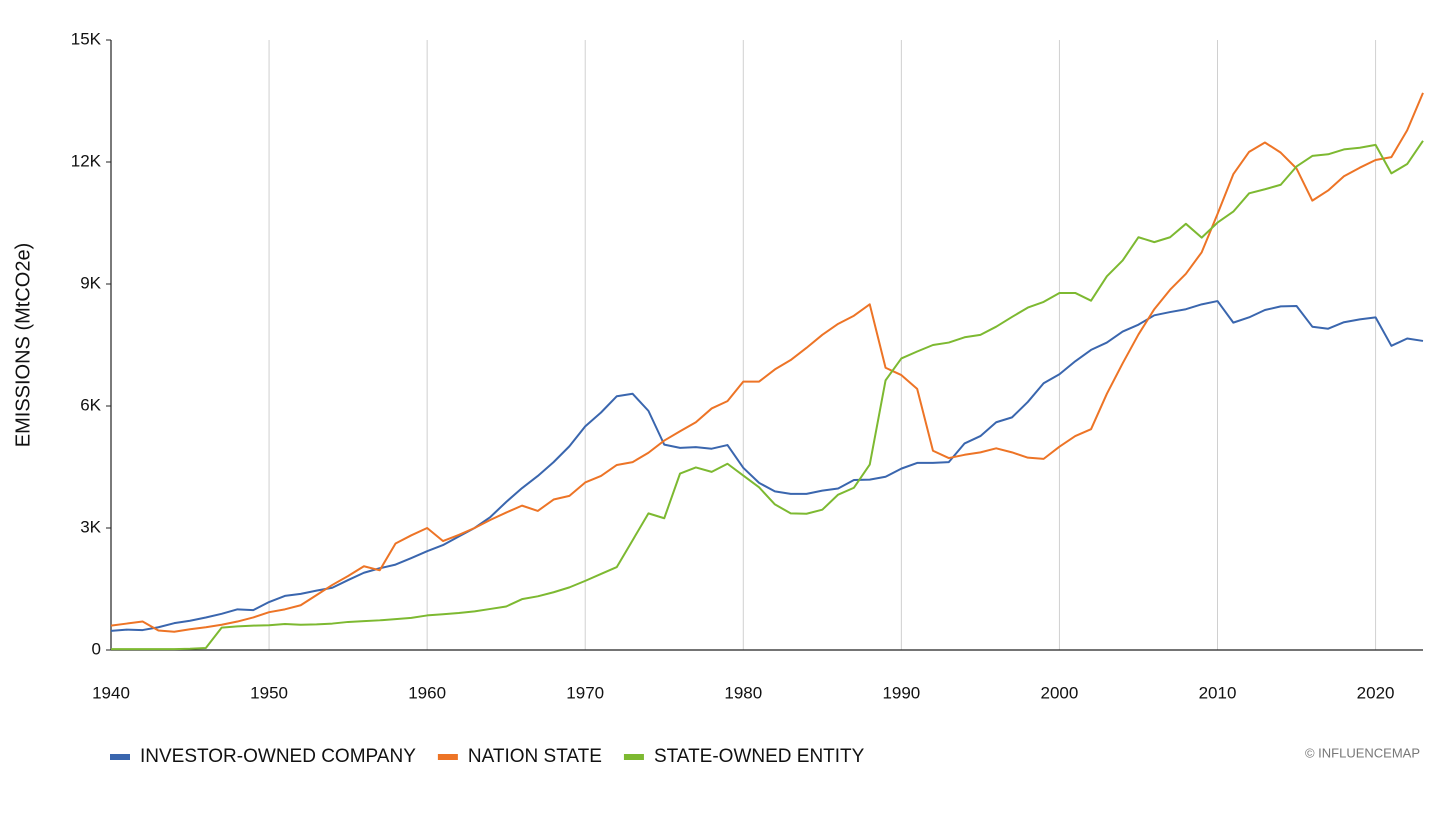 The image size is (1456, 823). Describe the element at coordinates (86, 38) in the screenshot. I see `y-tick-label: 15K` at that location.